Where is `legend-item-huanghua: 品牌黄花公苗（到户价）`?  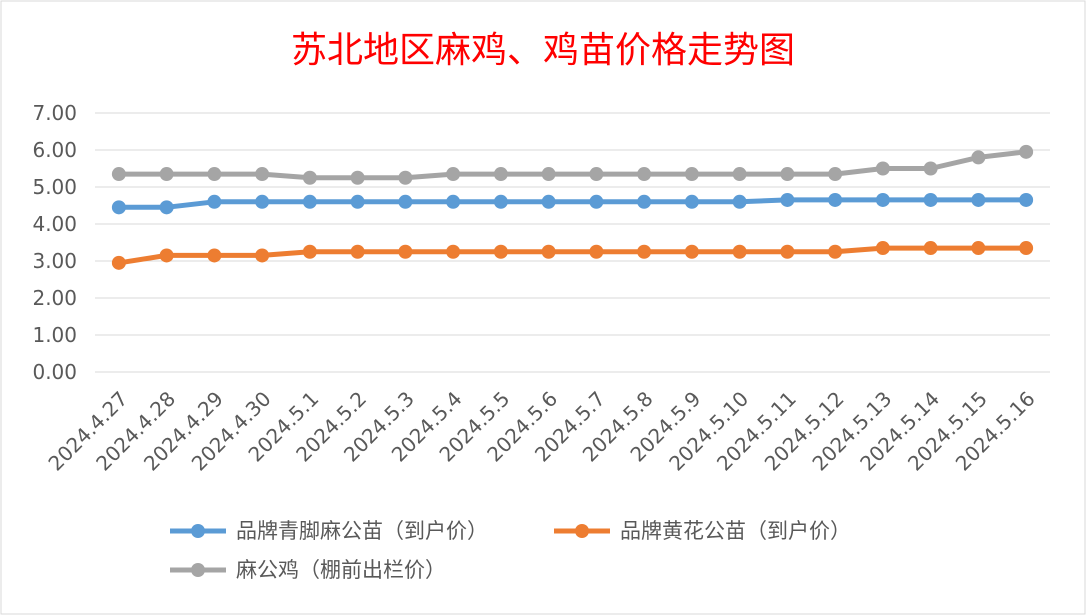
legend-item-huanghua: 品牌黄花公苗（到户价） is located at coordinates (702, 531).